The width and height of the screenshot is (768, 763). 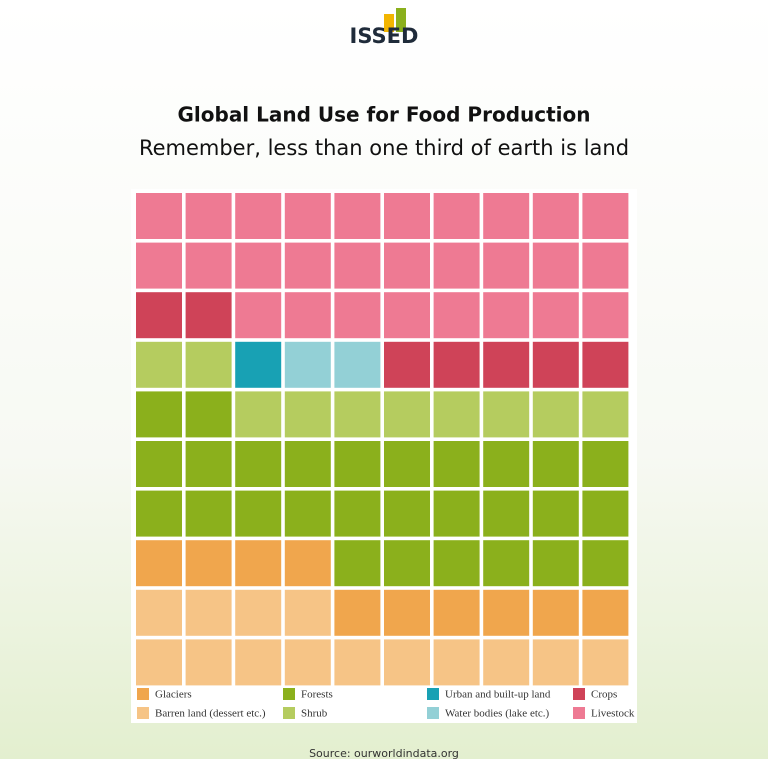 I want to click on legend-label: Urban and built-up land, so click(x=498, y=695).